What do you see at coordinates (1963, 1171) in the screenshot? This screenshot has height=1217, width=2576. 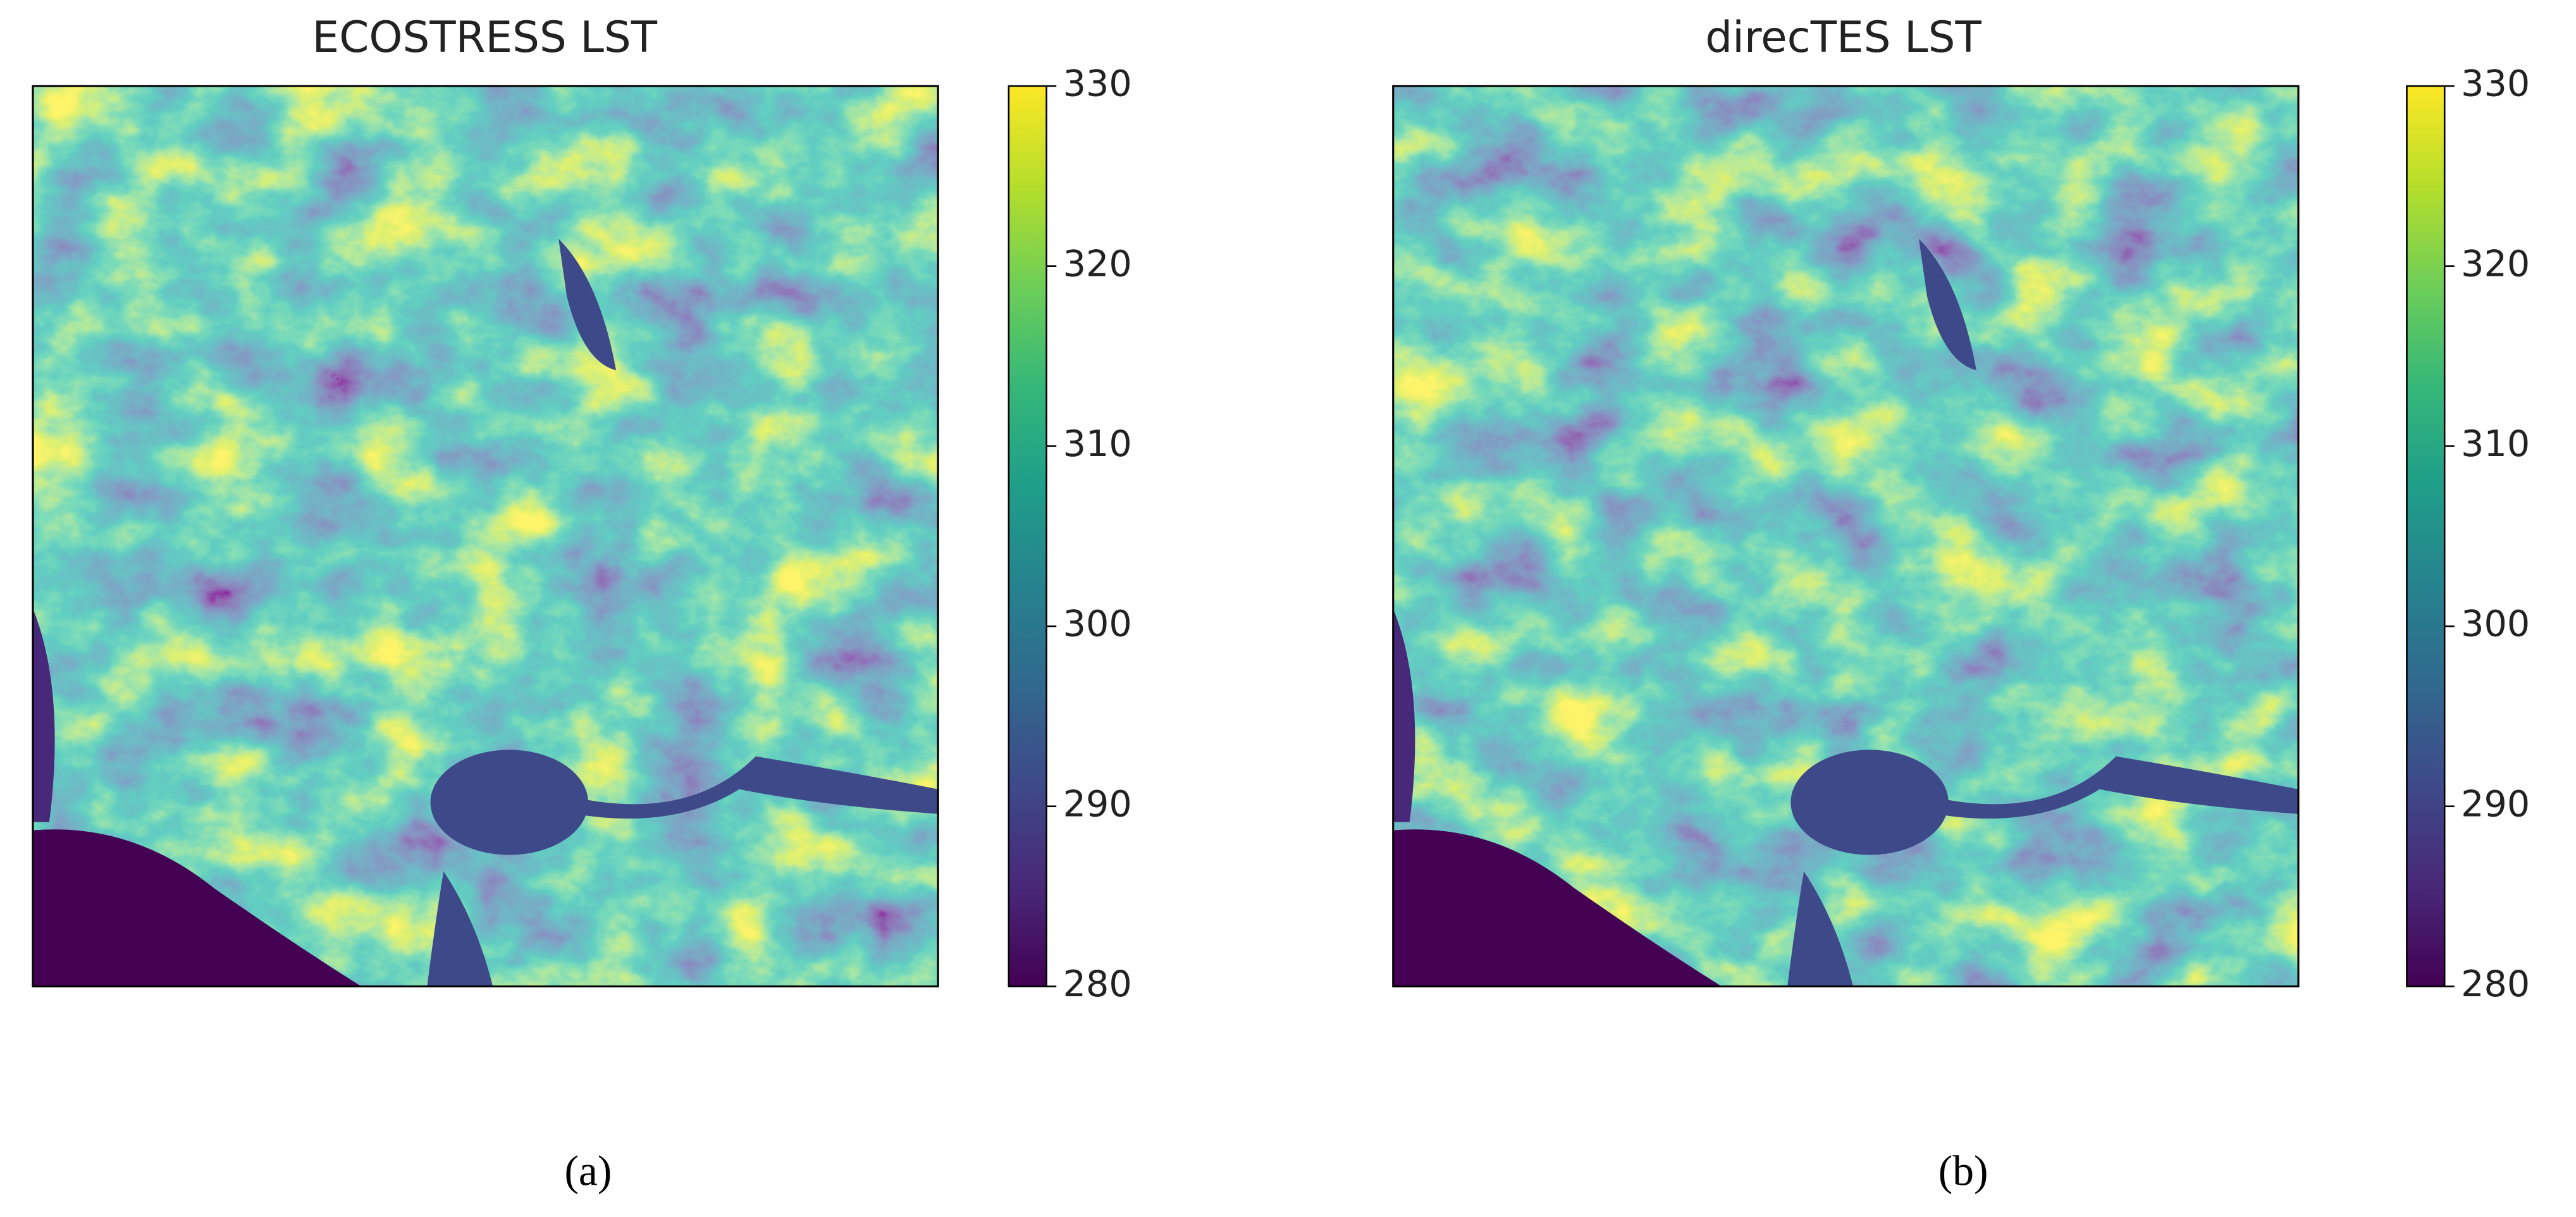 I see `panel-caption: (b)` at bounding box center [1963, 1171].